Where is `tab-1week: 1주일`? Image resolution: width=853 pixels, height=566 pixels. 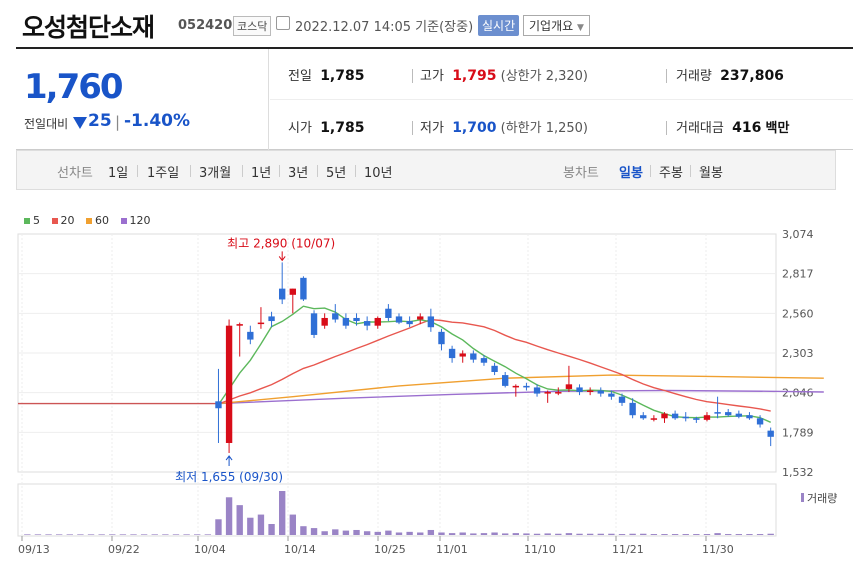
tab-1week: 1주일 is located at coordinates (163, 173).